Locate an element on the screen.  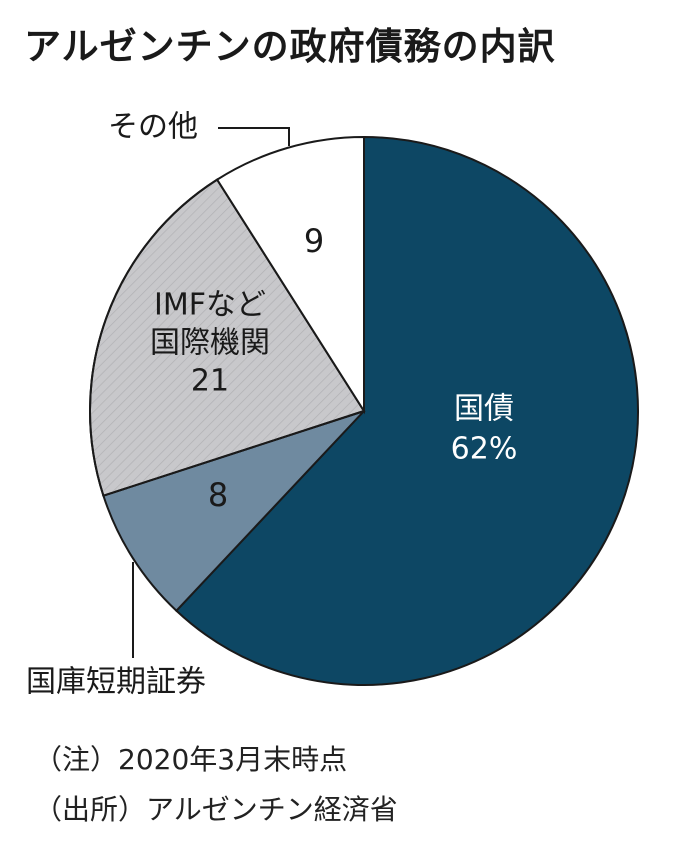
slice-label: 9 is located at coordinates (314, 241).